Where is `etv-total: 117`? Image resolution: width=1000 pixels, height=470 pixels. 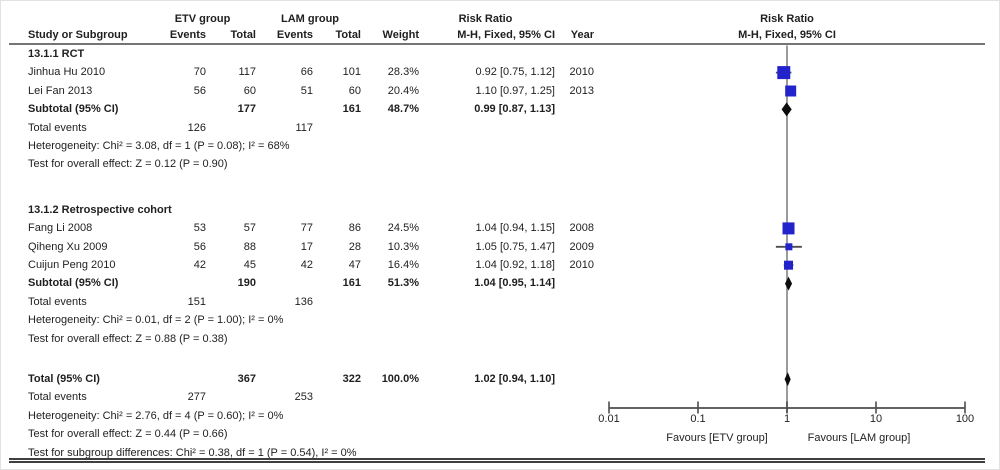
etv-total: 117 is located at coordinates (247, 72).